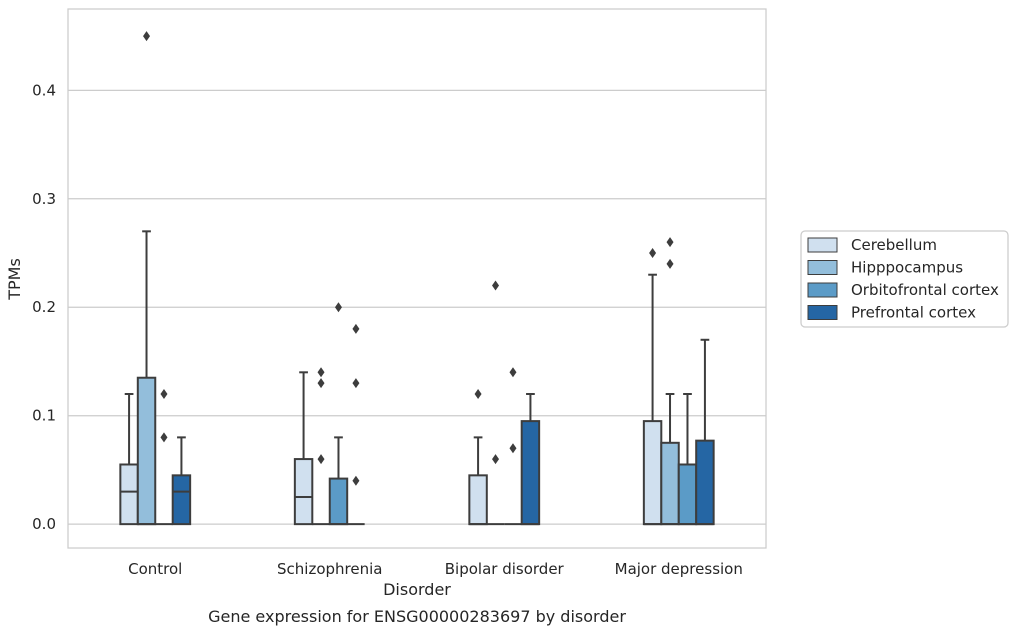  Describe the element at coordinates (679, 569) in the screenshot. I see `x-tick-label: Major depression` at that location.